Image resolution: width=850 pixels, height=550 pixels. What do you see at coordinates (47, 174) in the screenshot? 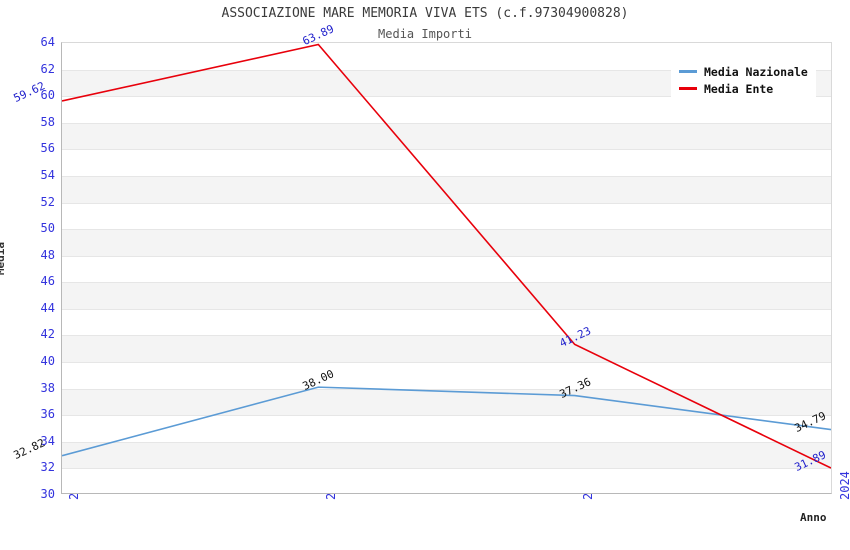
I see `y-axis-tick: 54` at bounding box center [47, 174].